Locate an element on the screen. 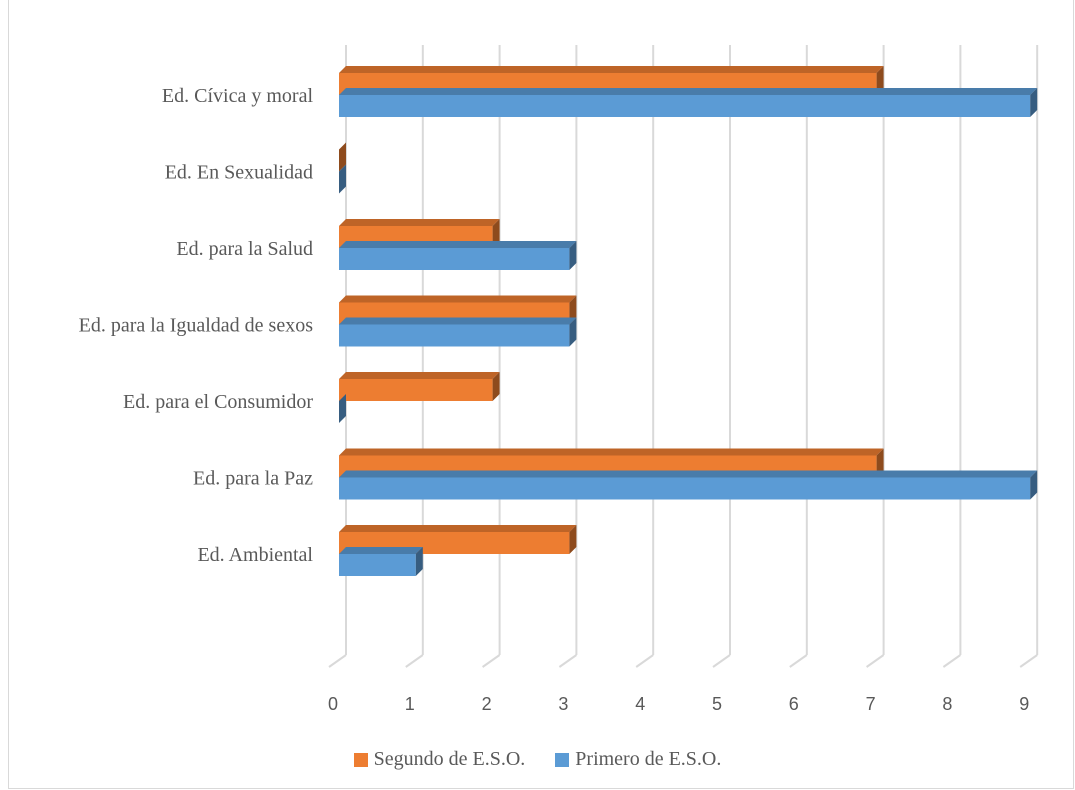  x-tick-label-3: 3 is located at coordinates (563, 704).